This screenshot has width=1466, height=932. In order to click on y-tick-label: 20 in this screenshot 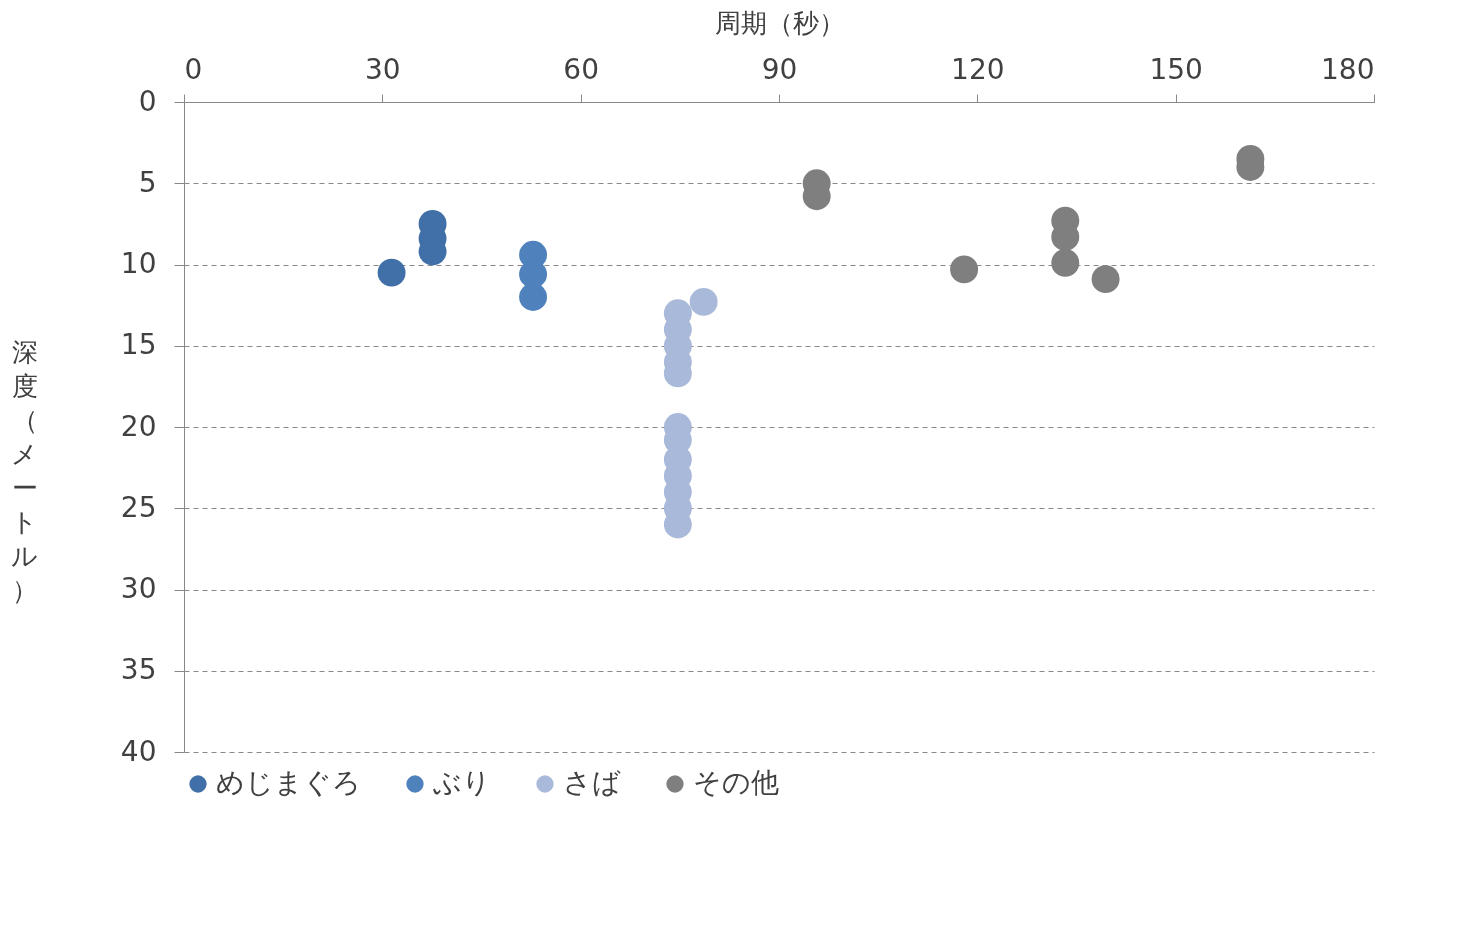, I will do `click(138, 426)`.